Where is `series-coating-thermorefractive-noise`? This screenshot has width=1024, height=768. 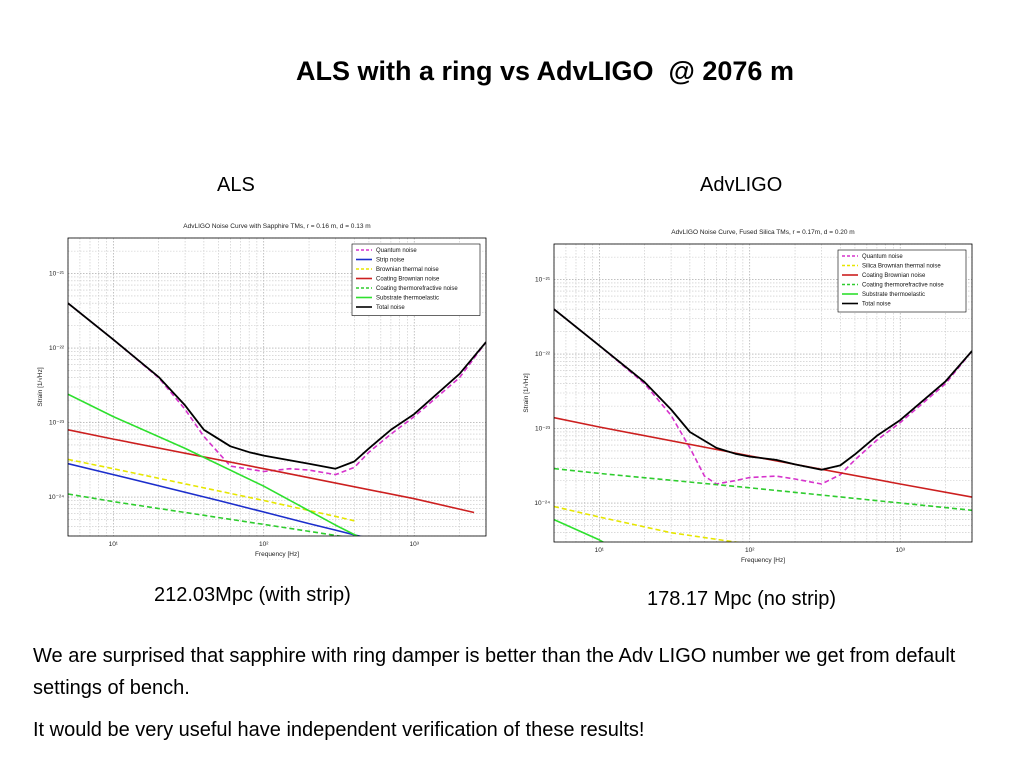
series-coating-thermorefractive-noise is located at coordinates (763, 489).